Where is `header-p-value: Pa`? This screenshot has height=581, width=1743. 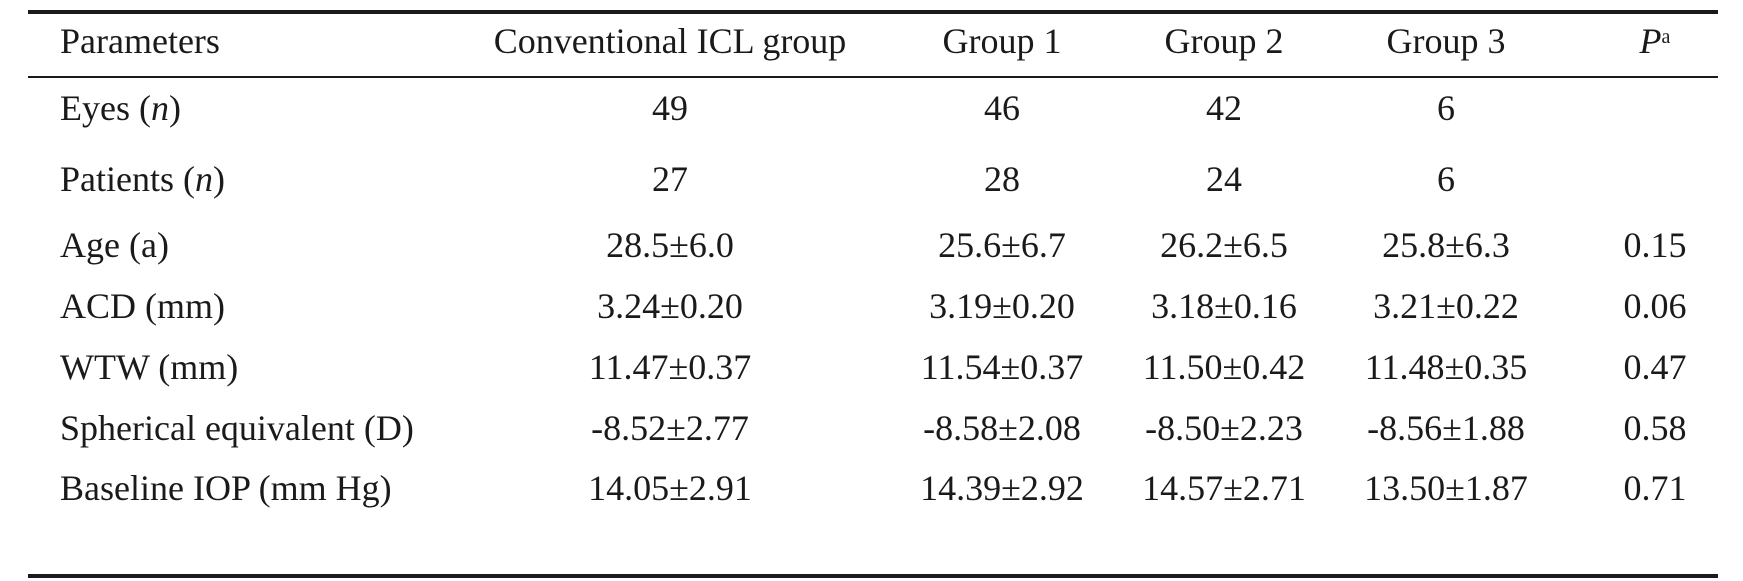 header-p-value: Pa is located at coordinates (1655, 41).